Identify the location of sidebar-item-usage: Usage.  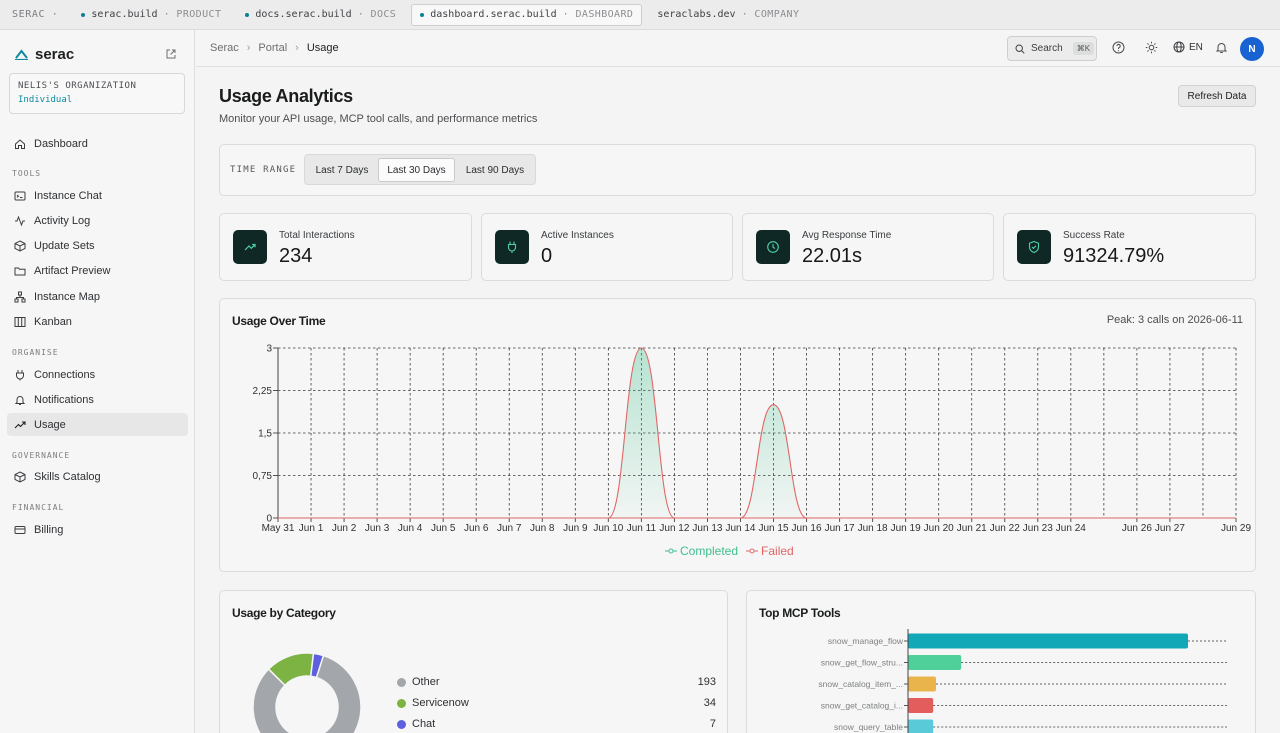
(97, 424).